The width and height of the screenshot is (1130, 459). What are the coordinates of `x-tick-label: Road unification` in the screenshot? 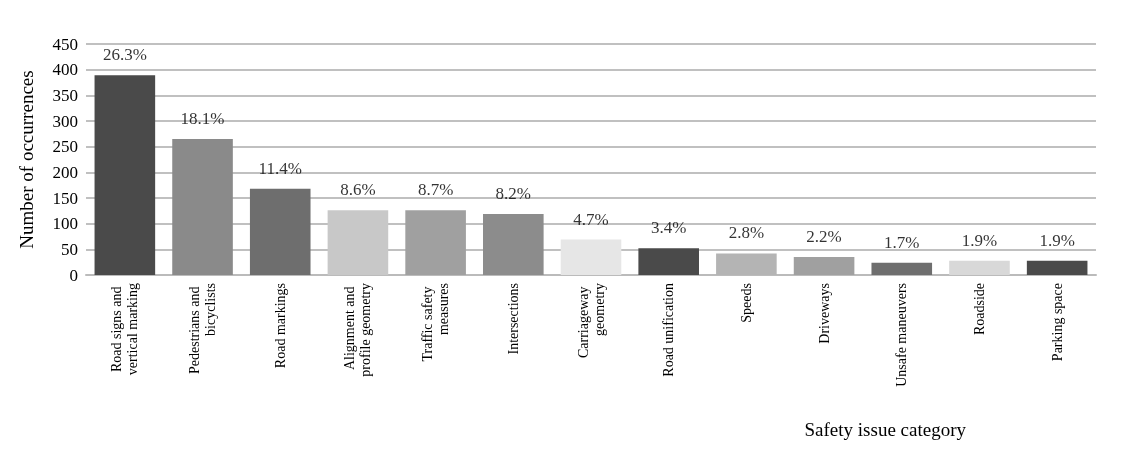 It's located at (669, 330).